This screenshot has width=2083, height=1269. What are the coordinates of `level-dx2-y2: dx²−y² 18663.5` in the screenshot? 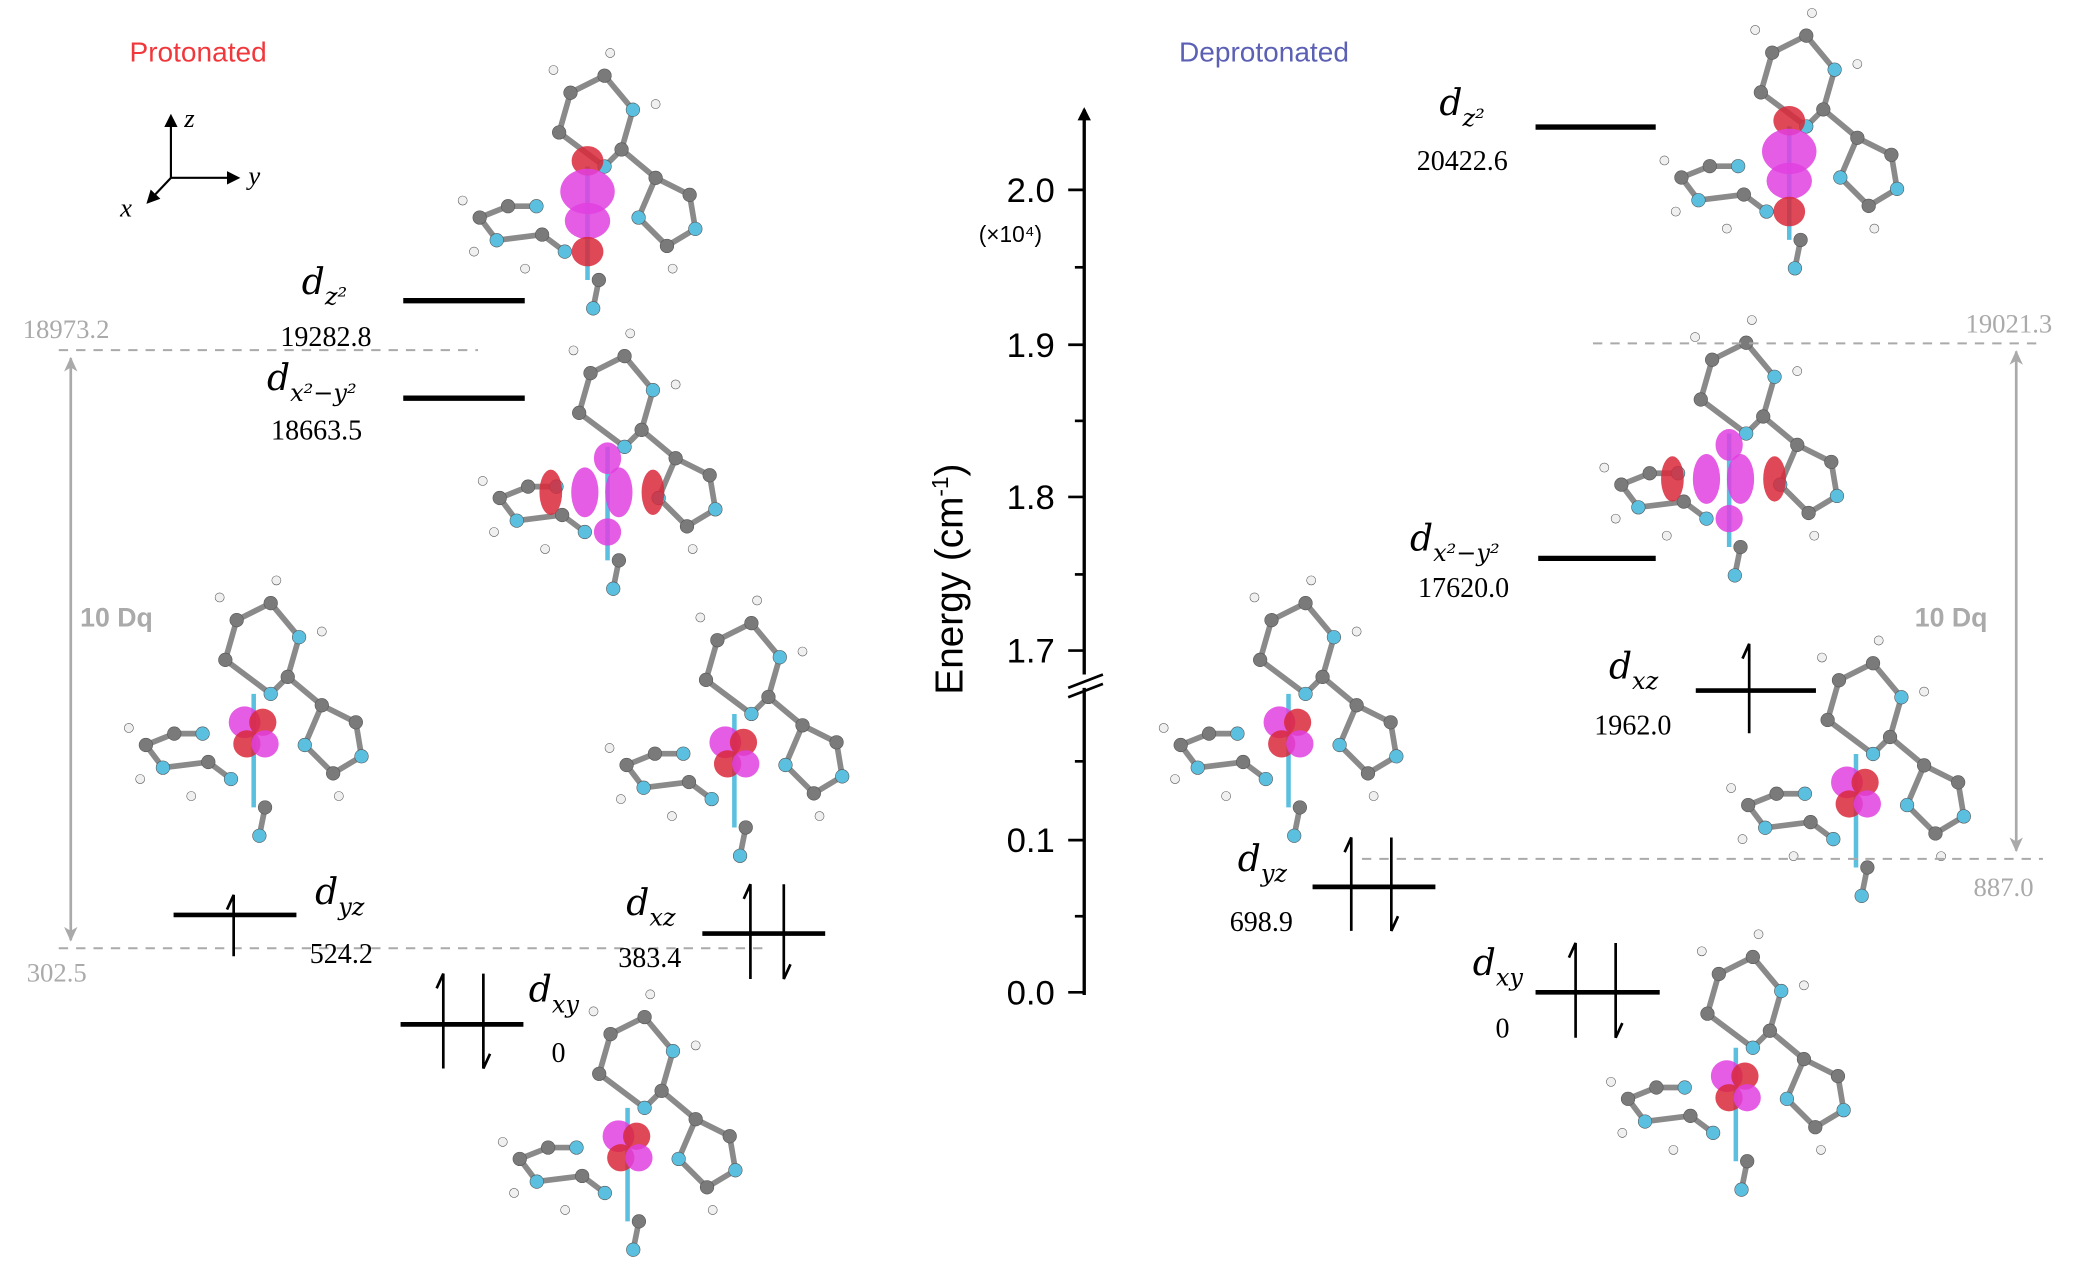 It's located at (396, 402).